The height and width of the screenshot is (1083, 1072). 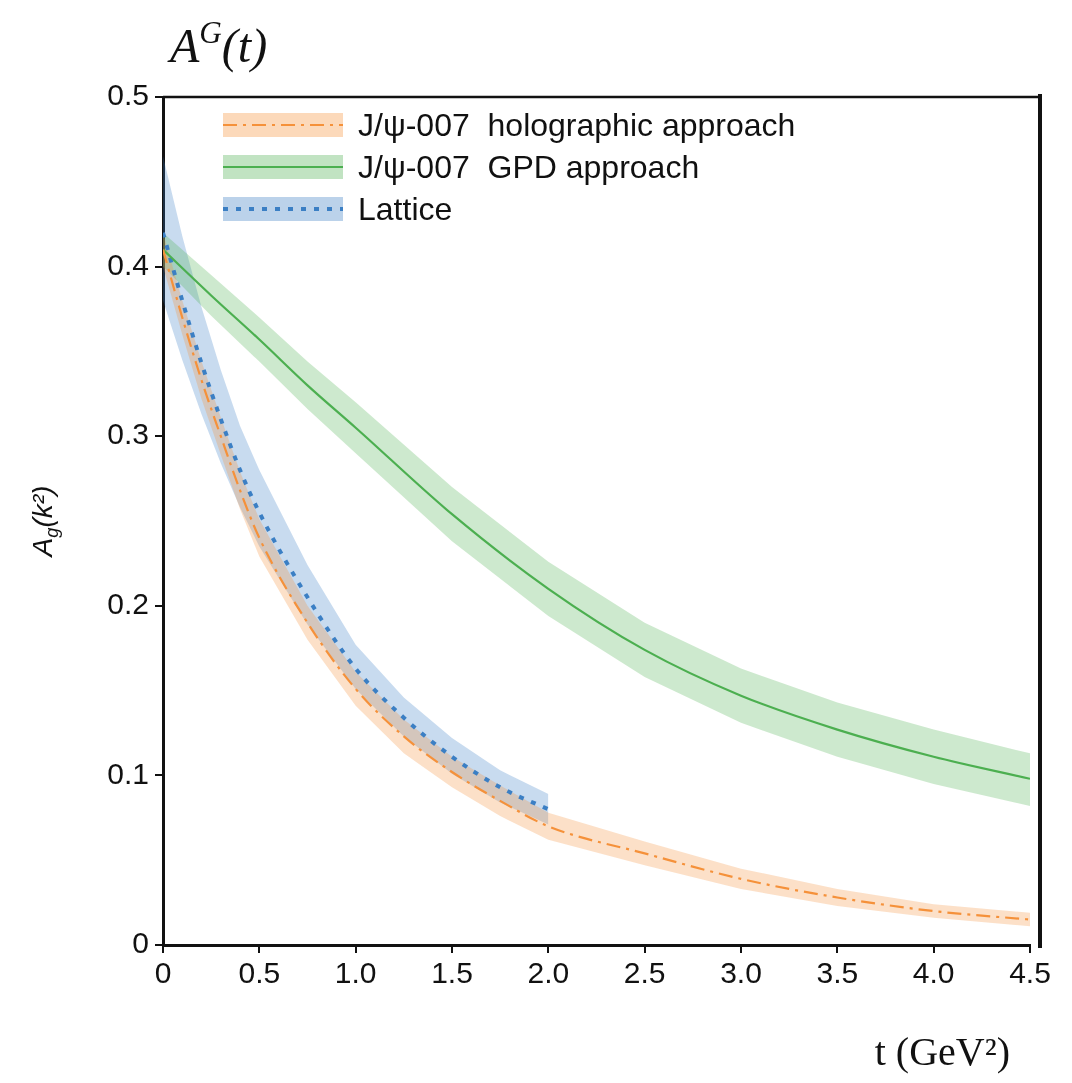 What do you see at coordinates (45, 522) in the screenshot?
I see `y-axis-title: Ag(k²)` at bounding box center [45, 522].